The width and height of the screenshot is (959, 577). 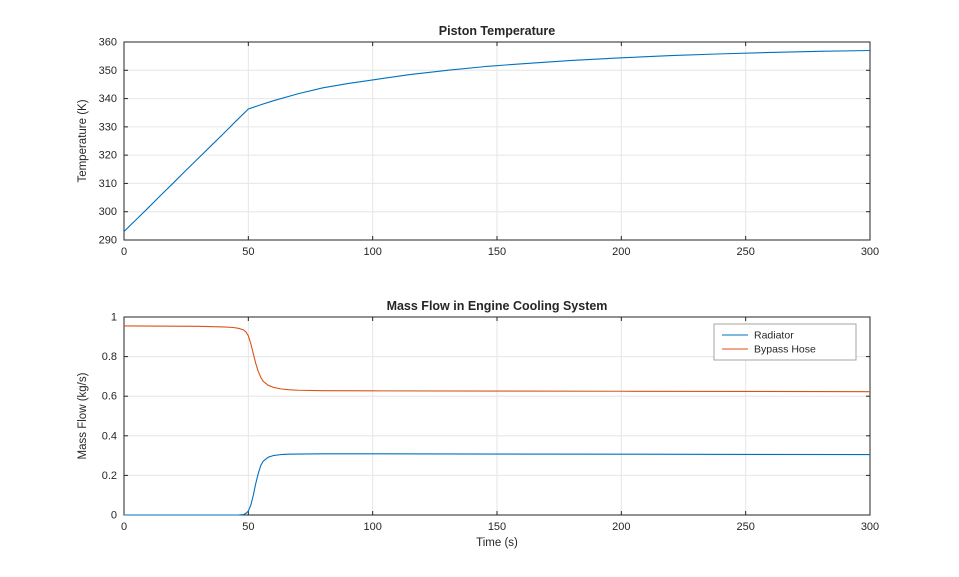 What do you see at coordinates (109, 436) in the screenshot?
I see `y-tick-label: 0.4` at bounding box center [109, 436].